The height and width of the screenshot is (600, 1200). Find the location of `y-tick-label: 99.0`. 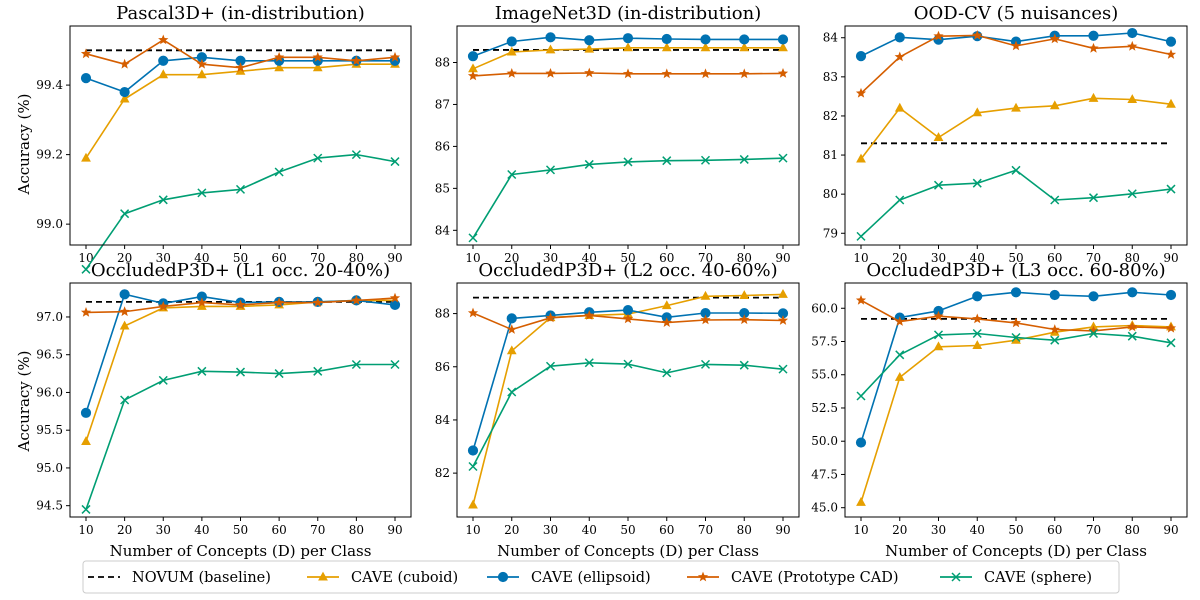

y-tick-label: 99.0 is located at coordinates (49, 224).